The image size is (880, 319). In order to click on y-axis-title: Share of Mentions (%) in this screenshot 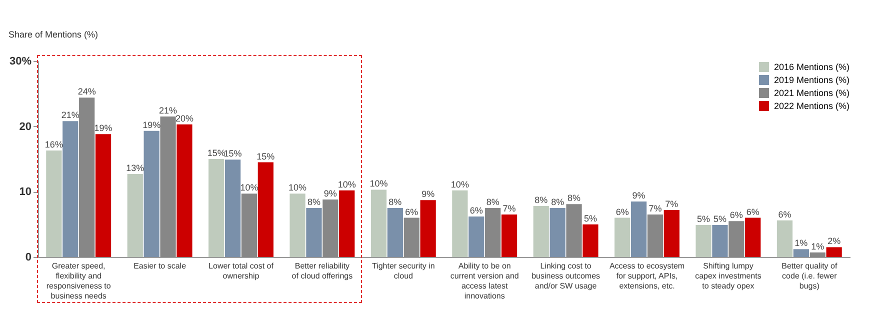, I will do `click(53, 35)`.